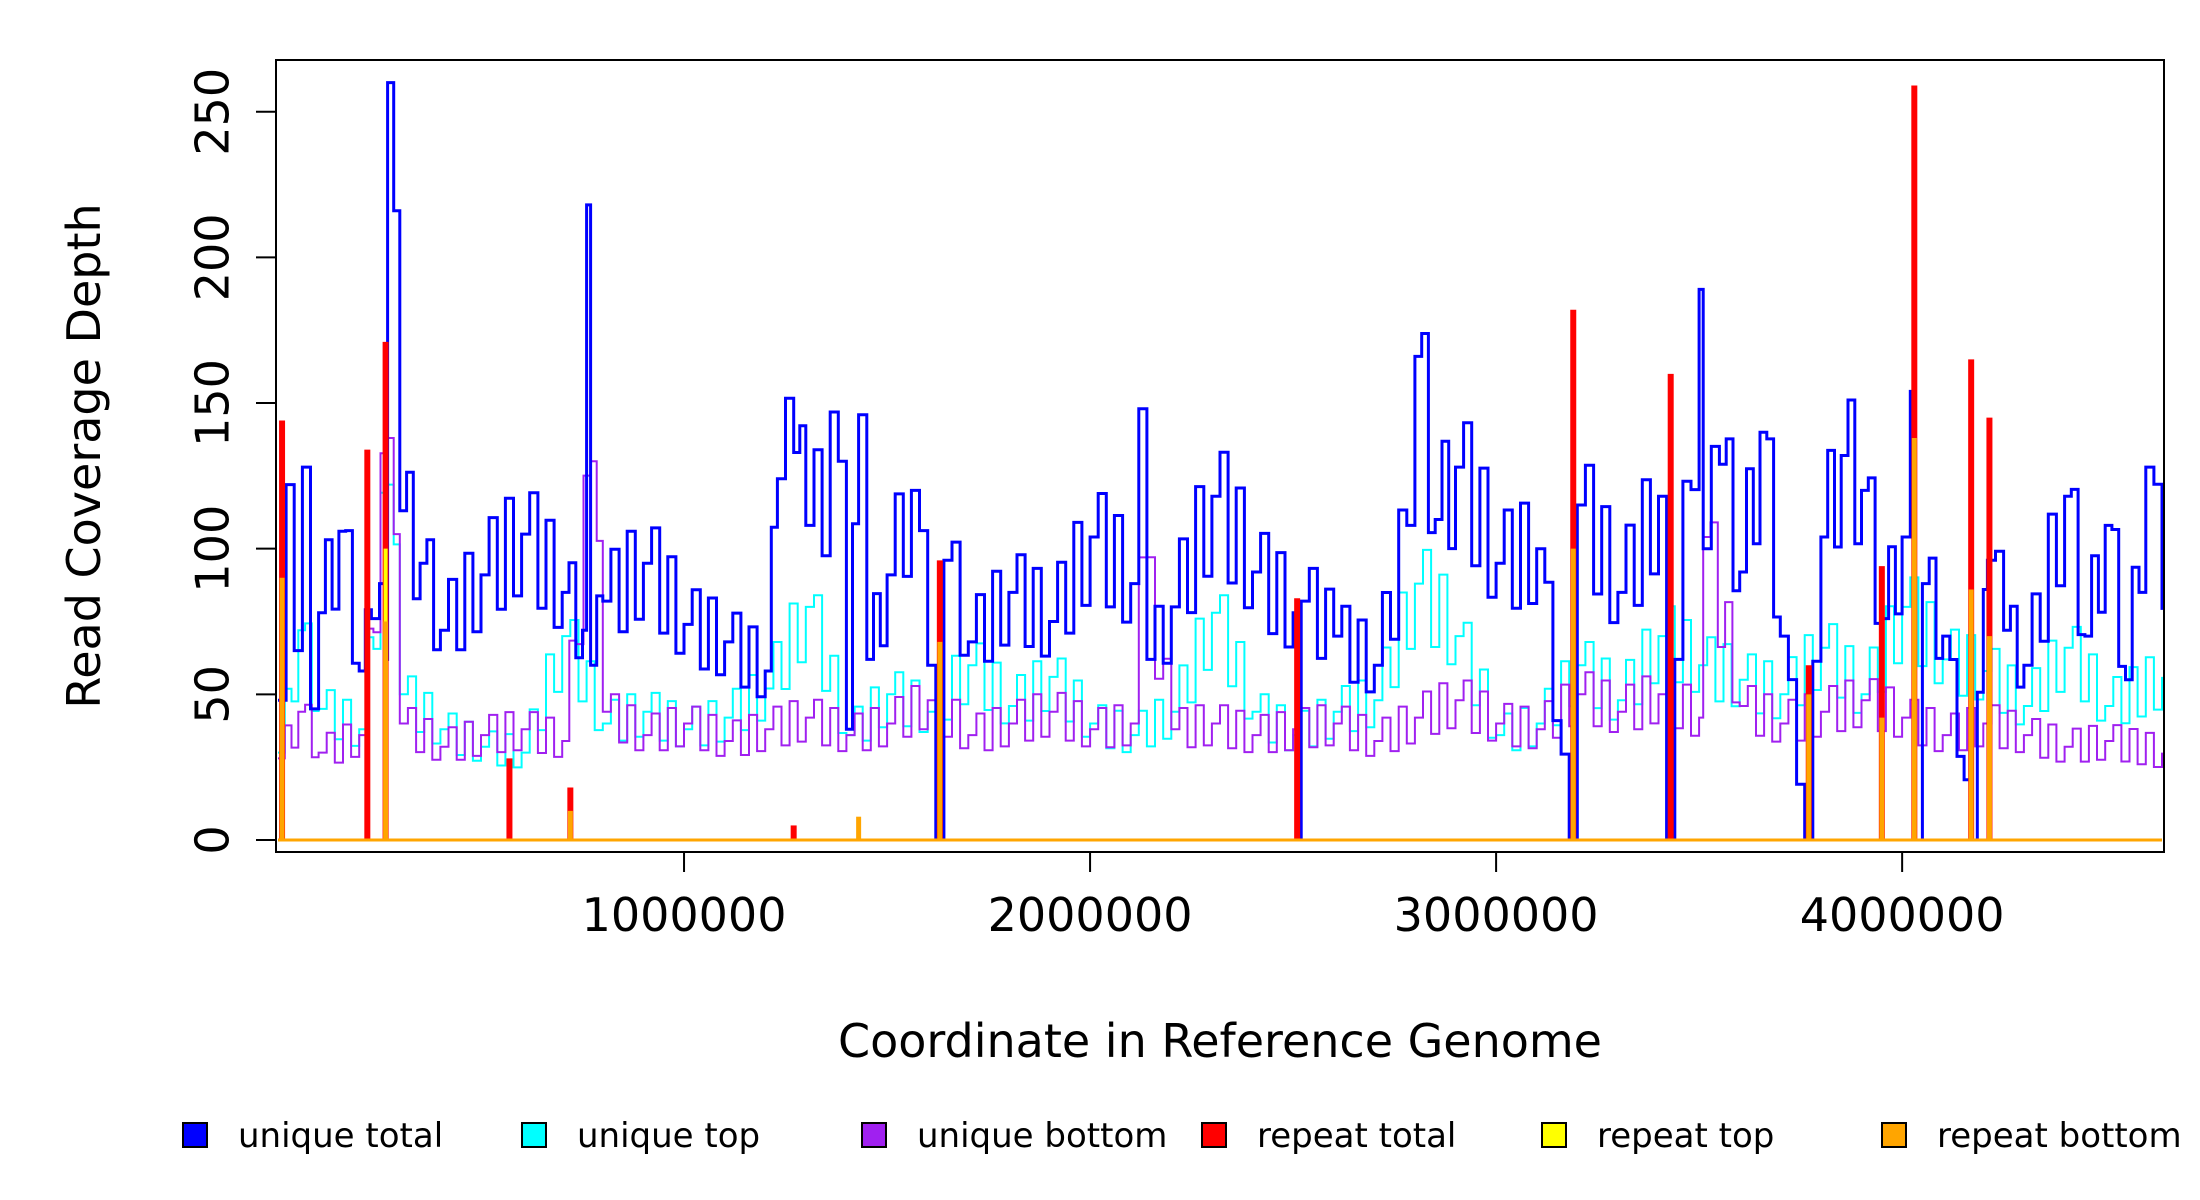 The image size is (2200, 1200). I want to click on y-tick-label: 250, so click(213, 112).